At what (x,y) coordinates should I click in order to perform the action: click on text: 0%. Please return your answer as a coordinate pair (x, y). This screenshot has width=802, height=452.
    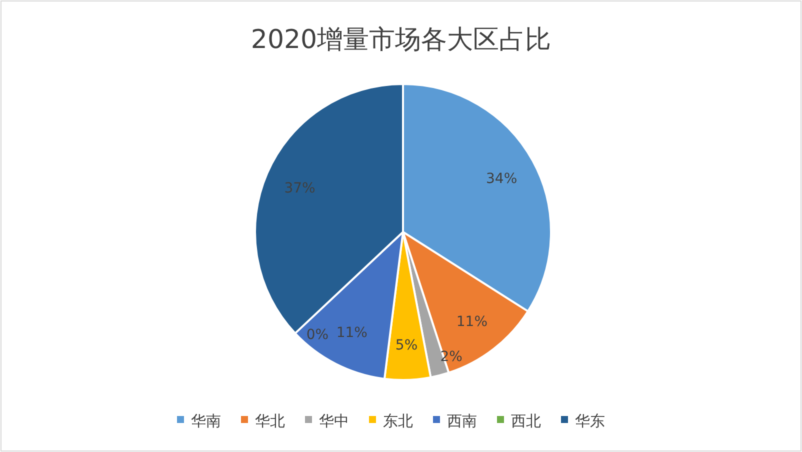
    Looking at the image, I should click on (317, 335).